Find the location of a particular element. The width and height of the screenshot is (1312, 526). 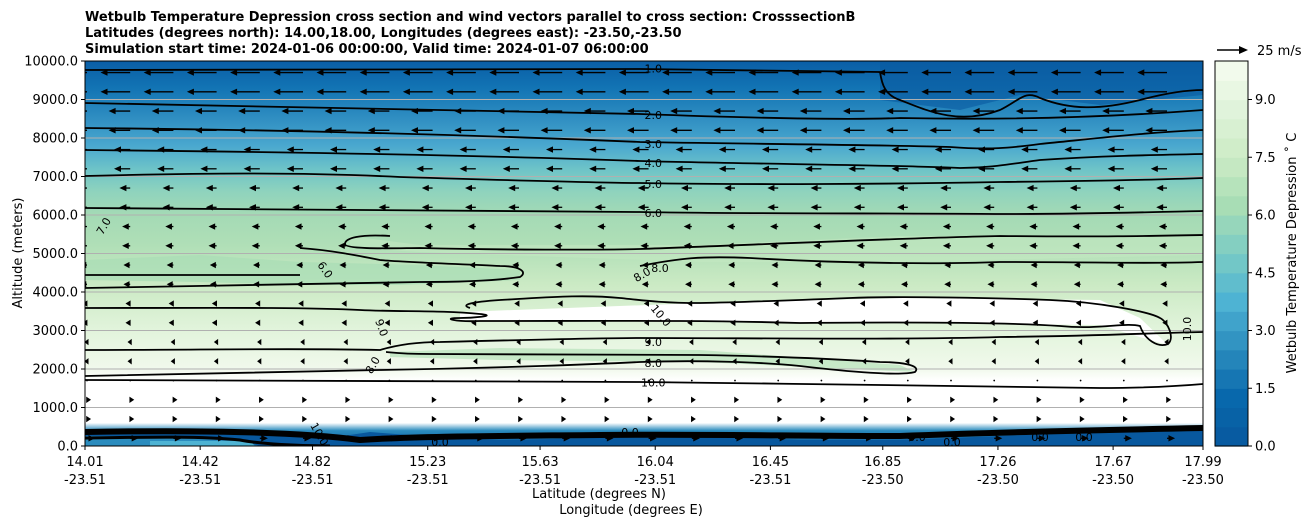

contour-label-extra: 10.0 is located at coordinates (1187, 329).